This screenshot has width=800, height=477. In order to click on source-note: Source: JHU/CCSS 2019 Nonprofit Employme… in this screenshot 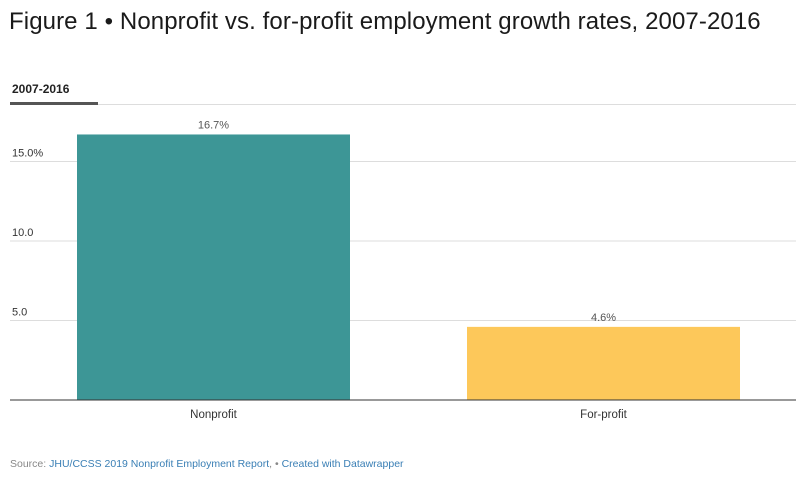, I will do `click(207, 464)`.